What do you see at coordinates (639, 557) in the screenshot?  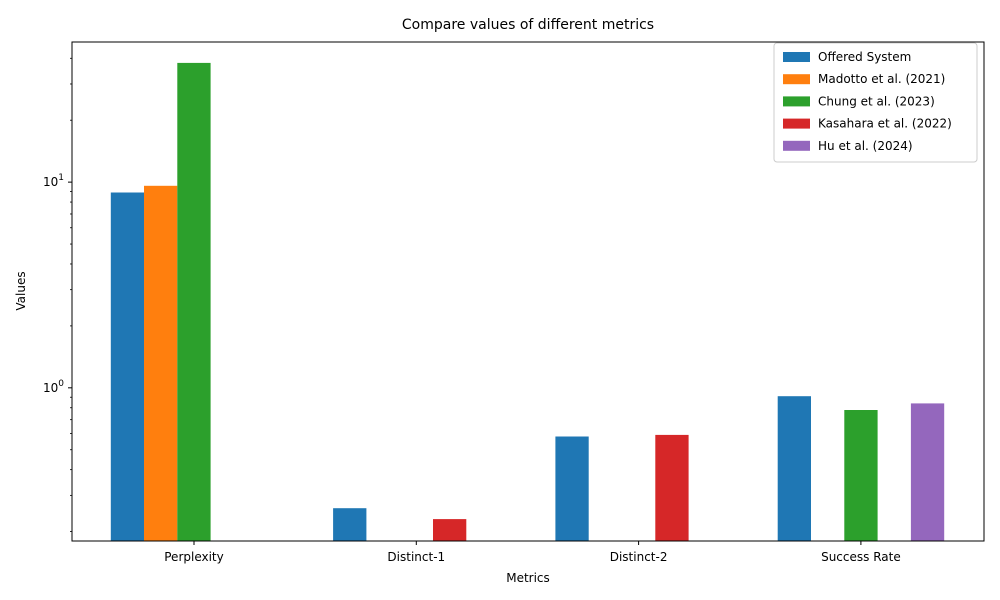 I see `x-tick-label-2: Distinct-2` at bounding box center [639, 557].